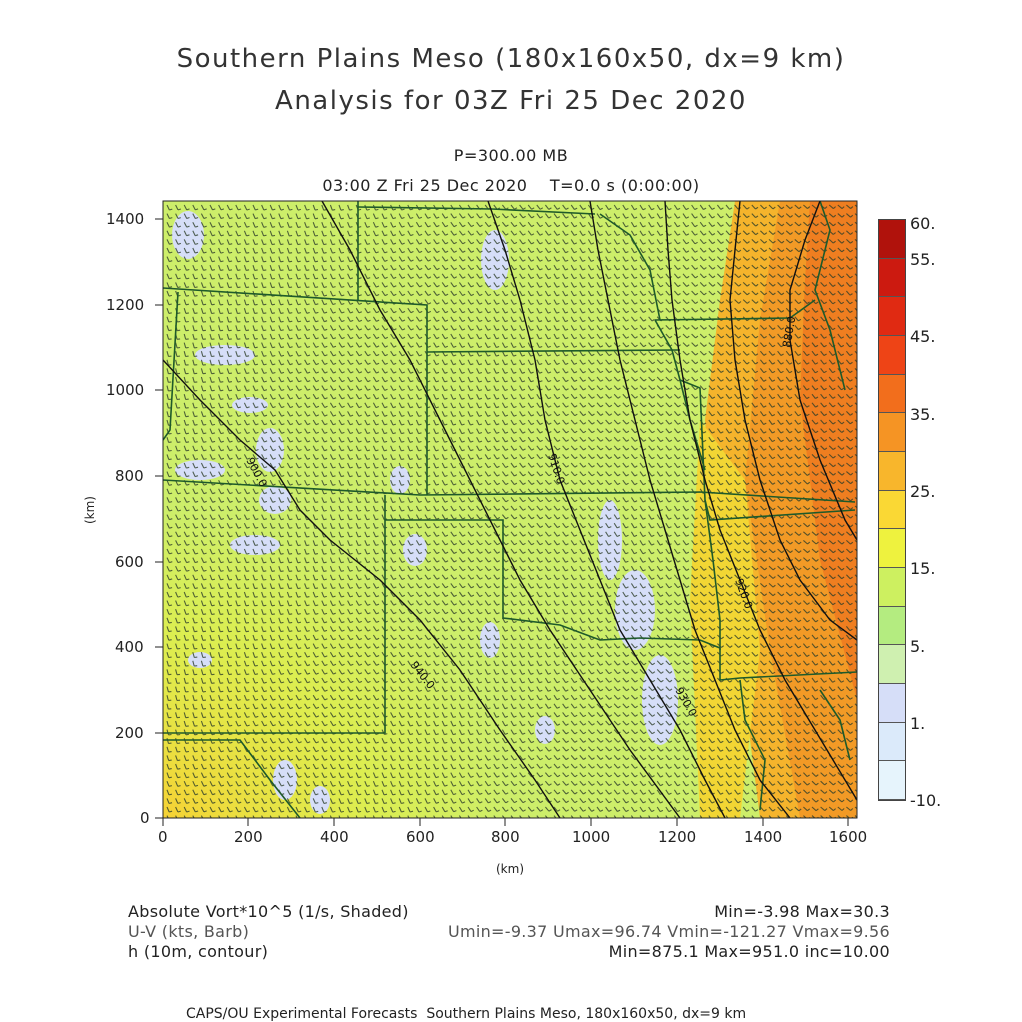 The height and width of the screenshot is (1022, 1022). I want to click on colorbar-label: 45., so click(923, 336).